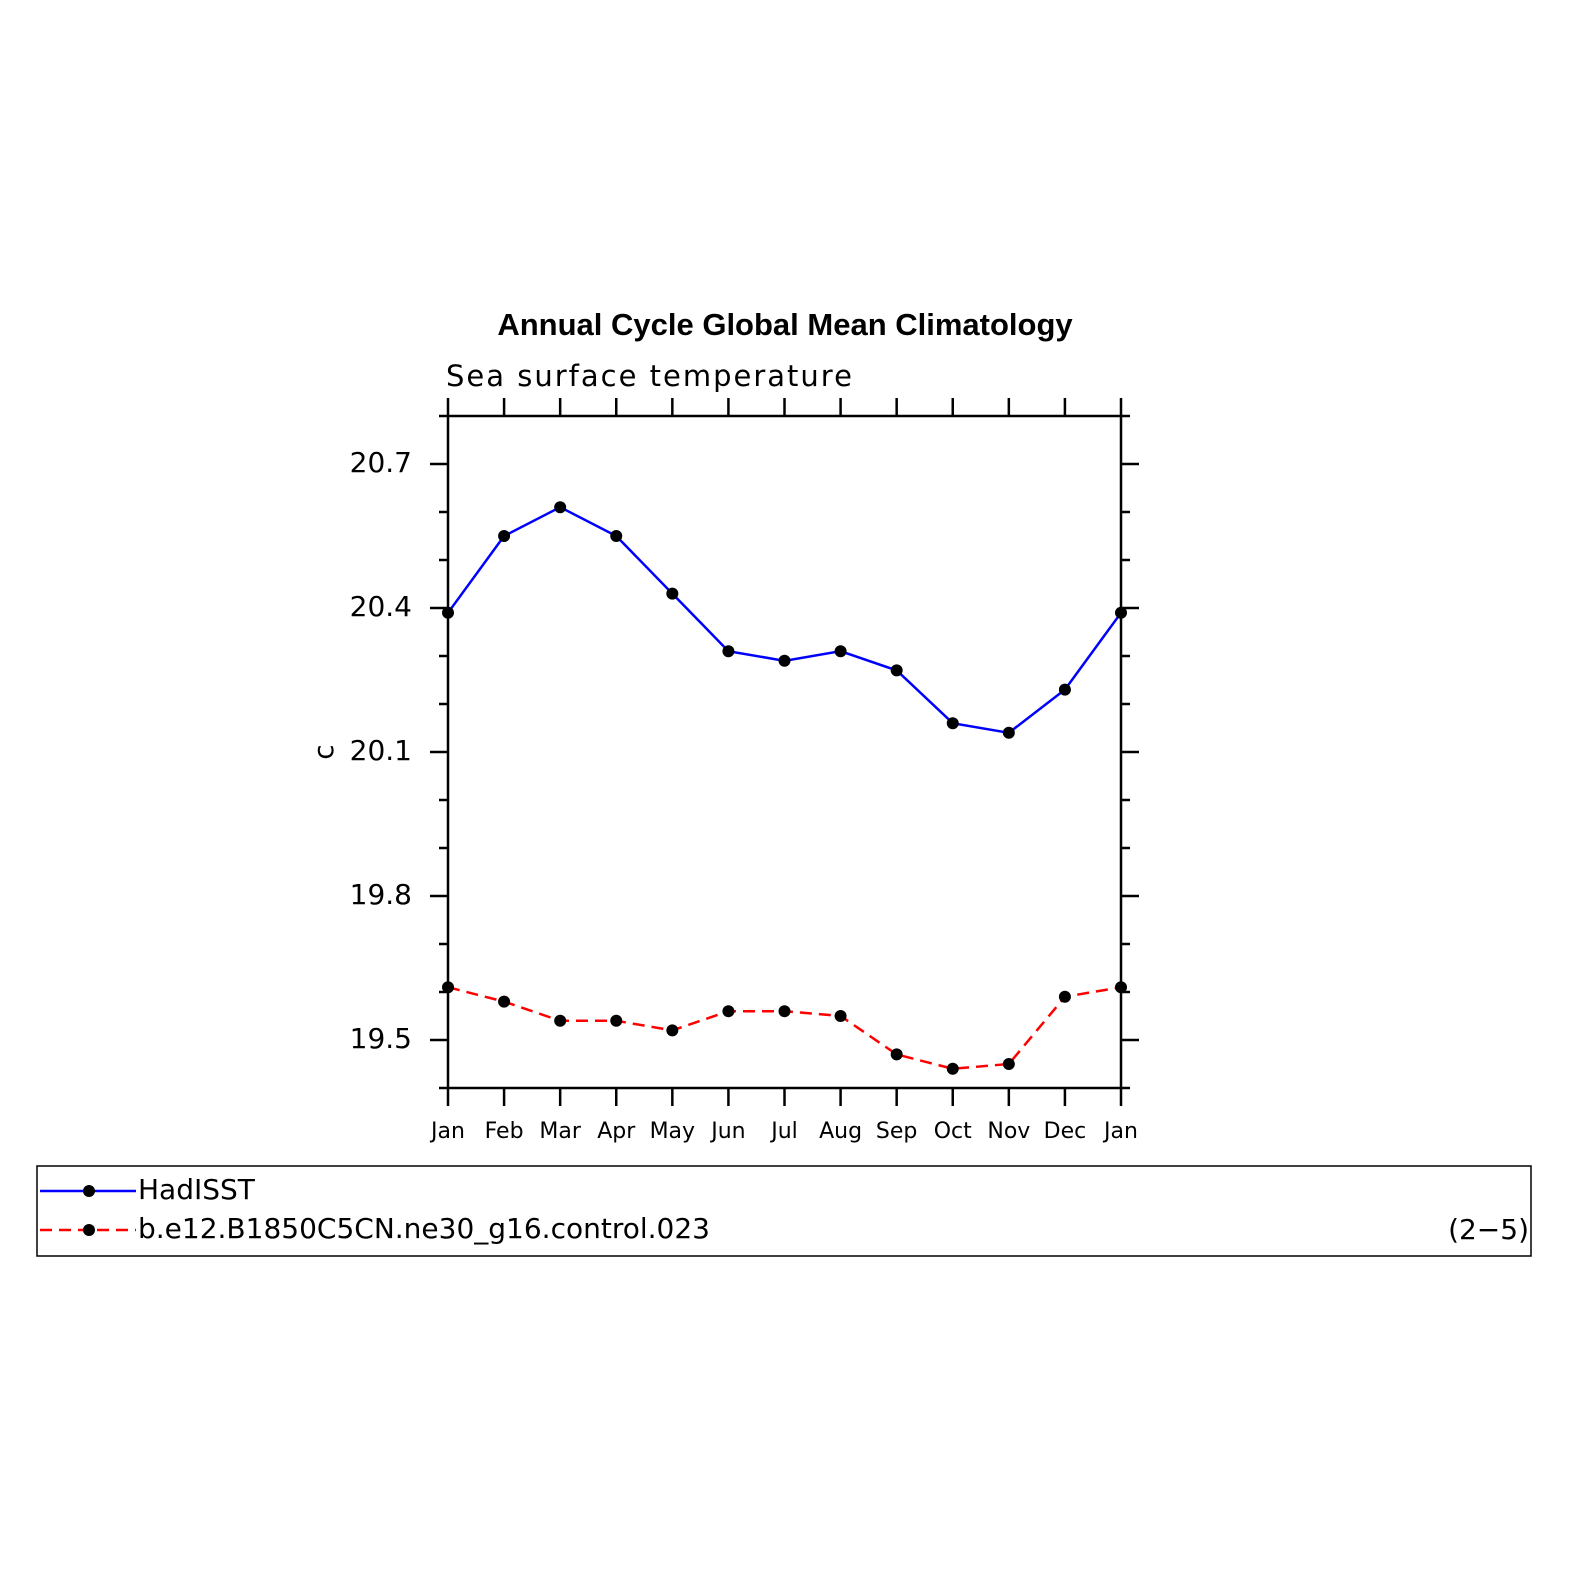  I want to click on chart-title: Annual Cycle Global Mean Climatology, so click(785, 324).